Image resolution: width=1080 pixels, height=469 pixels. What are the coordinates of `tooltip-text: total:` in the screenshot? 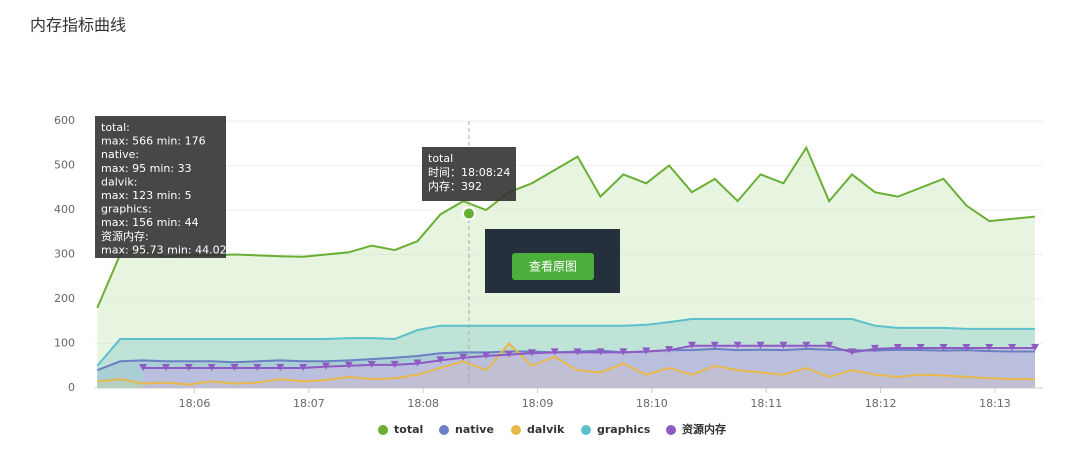 It's located at (115, 127).